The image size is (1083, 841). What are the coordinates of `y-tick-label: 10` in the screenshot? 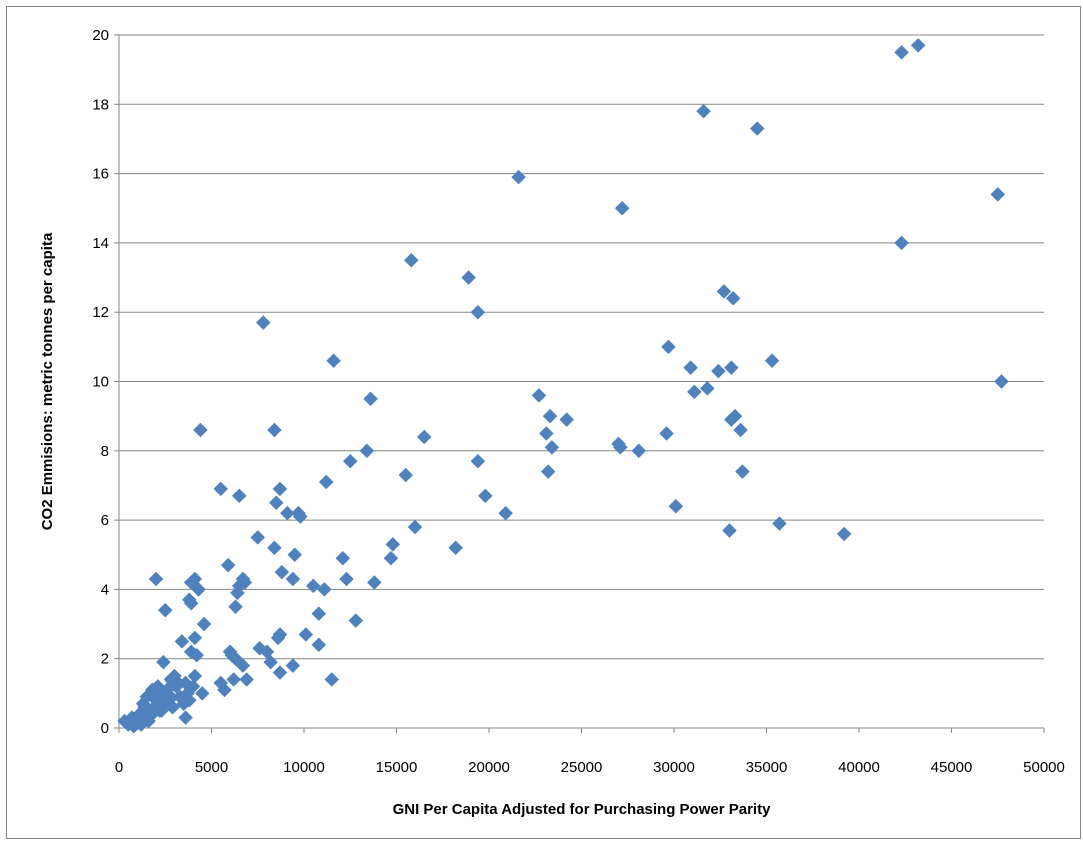 It's located at (100, 382).